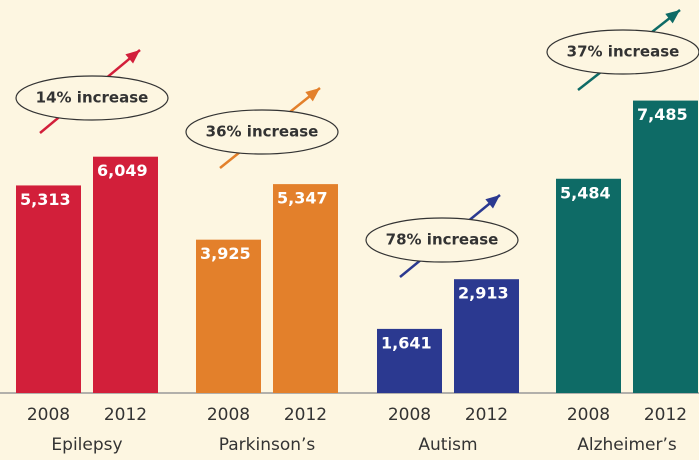  I want to click on value-label: 6,049, so click(122, 170).